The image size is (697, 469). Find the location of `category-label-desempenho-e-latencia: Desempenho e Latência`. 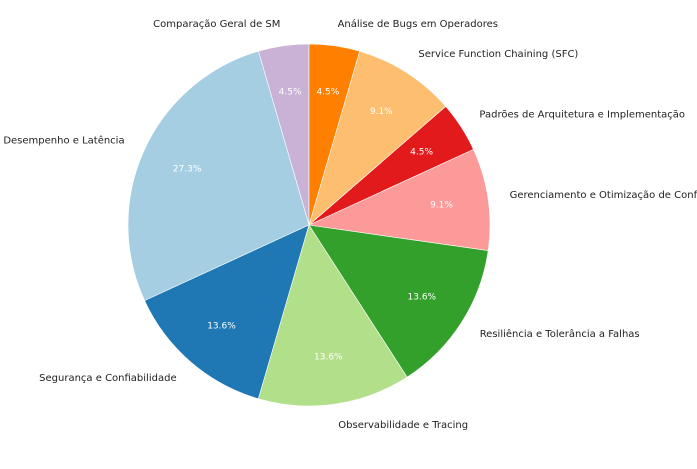

category-label-desempenho-e-latencia: Desempenho e Latência is located at coordinates (63, 140).